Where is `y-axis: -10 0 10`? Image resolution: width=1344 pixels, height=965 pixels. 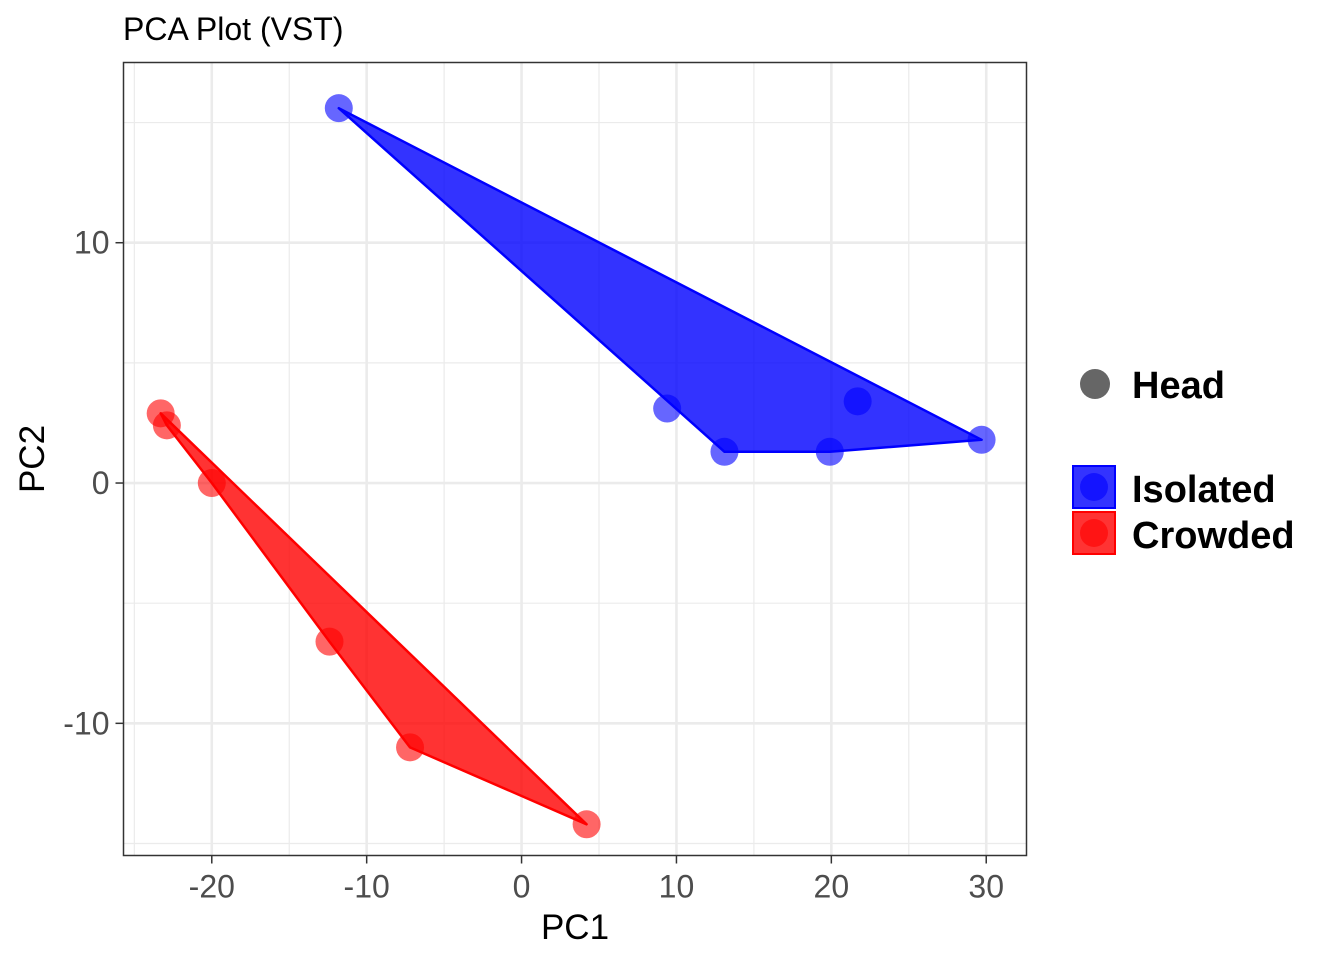
y-axis: -10 0 10 is located at coordinates (93, 483).